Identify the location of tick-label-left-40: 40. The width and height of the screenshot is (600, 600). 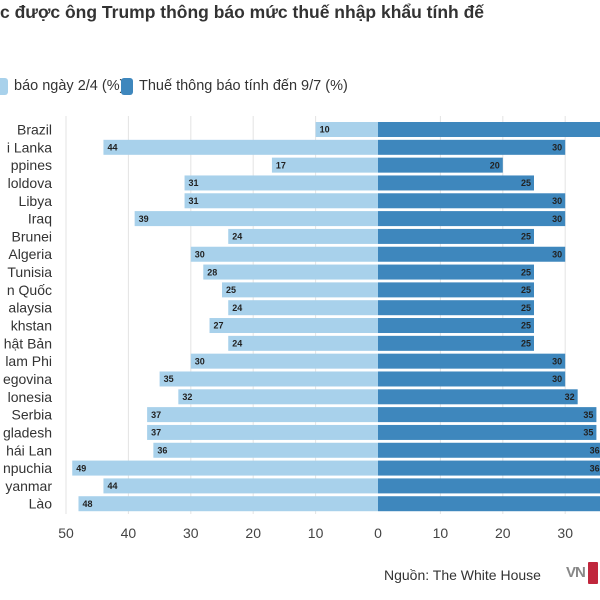
(129, 533).